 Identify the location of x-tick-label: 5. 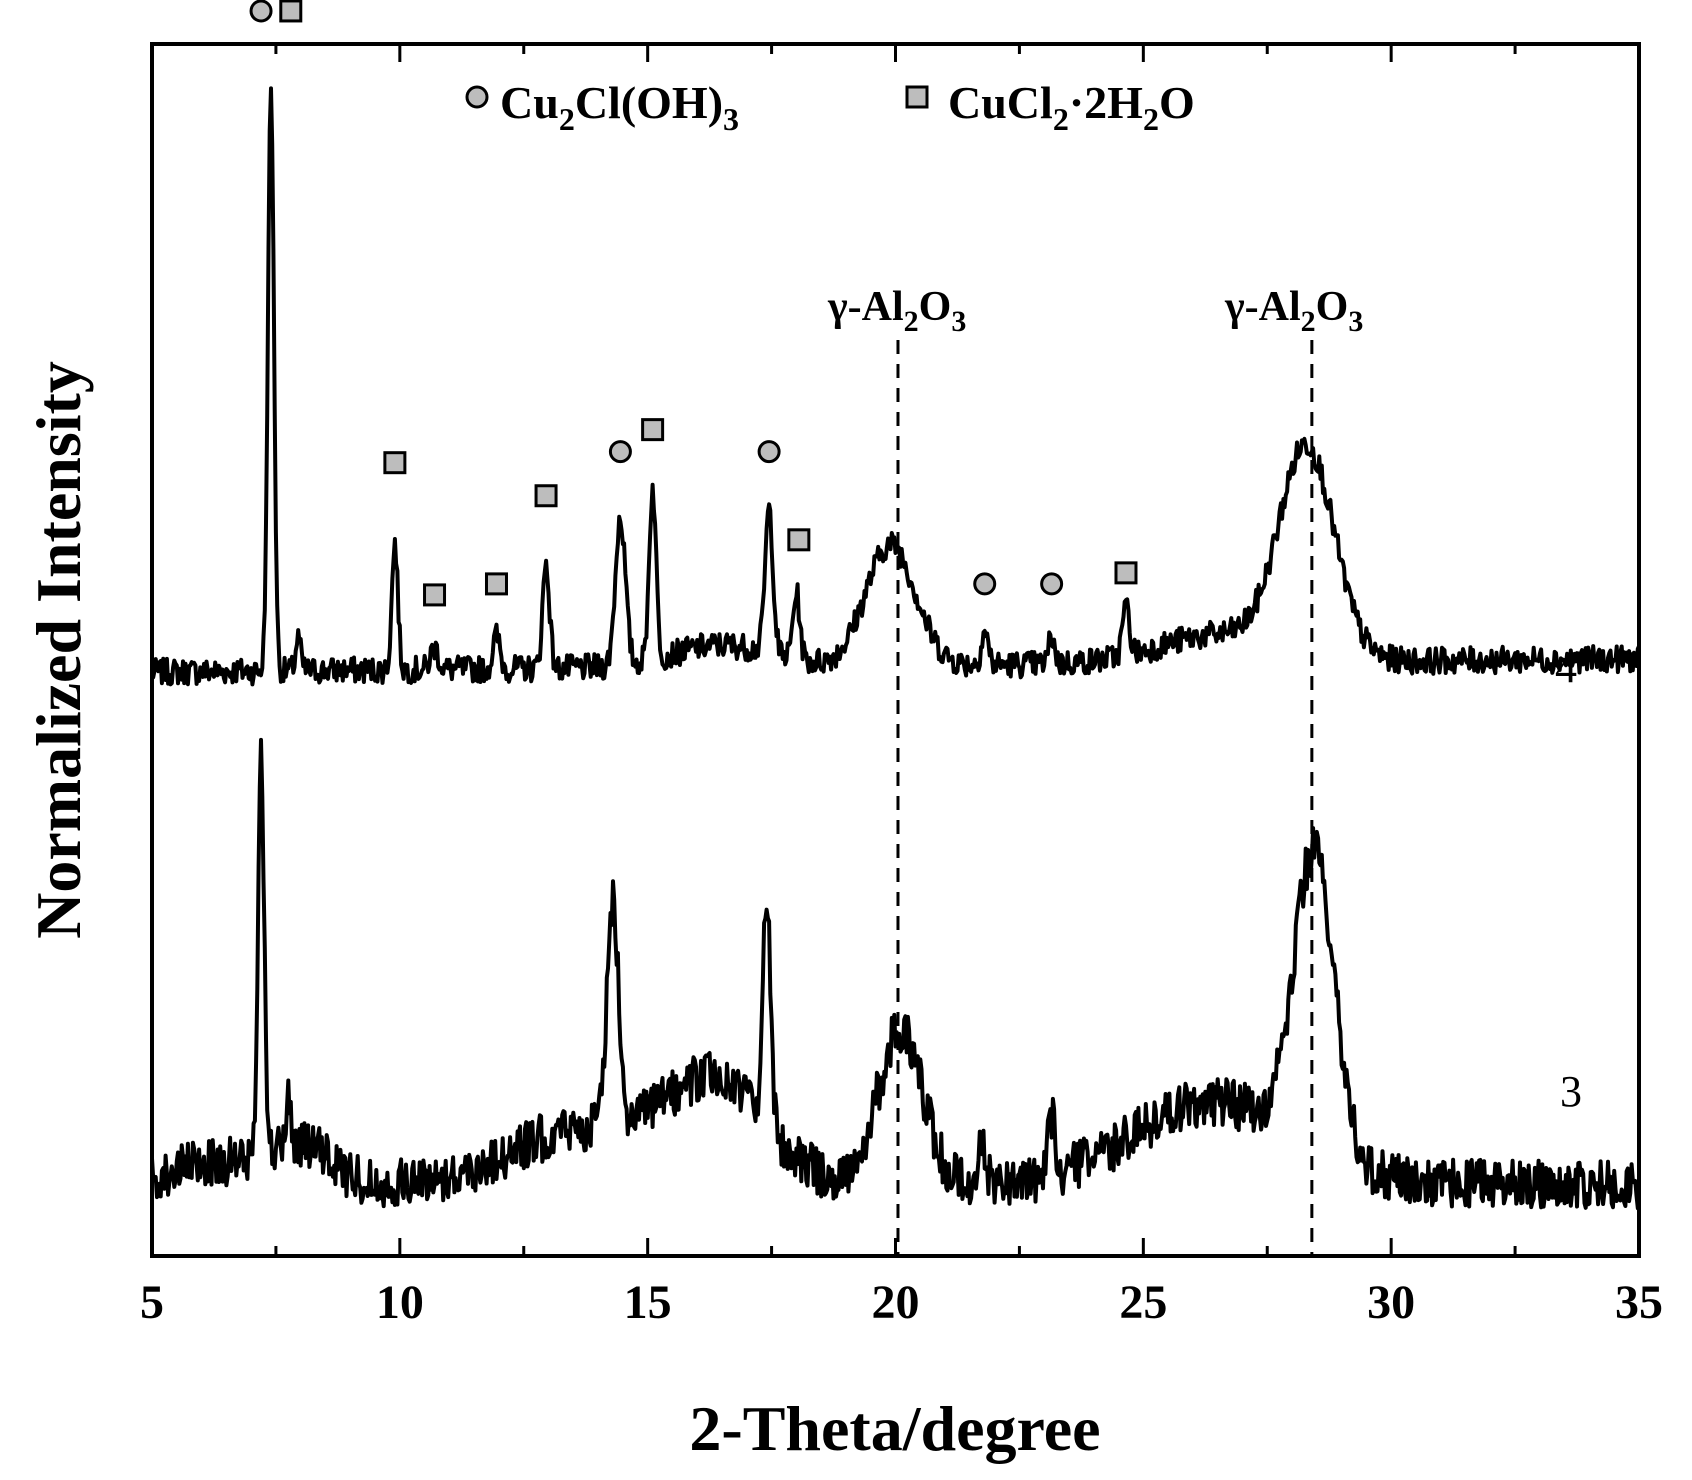
(152, 1302).